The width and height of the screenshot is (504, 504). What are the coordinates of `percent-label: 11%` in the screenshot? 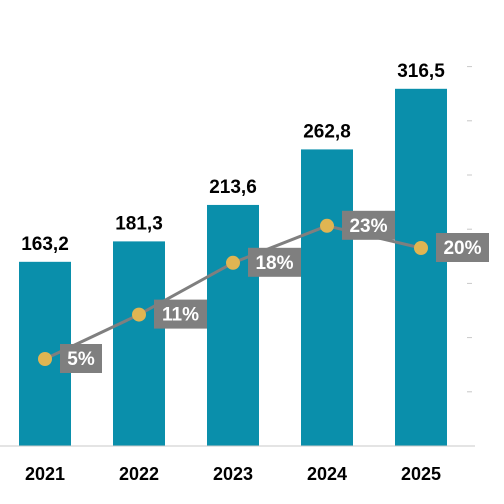 It's located at (180, 315).